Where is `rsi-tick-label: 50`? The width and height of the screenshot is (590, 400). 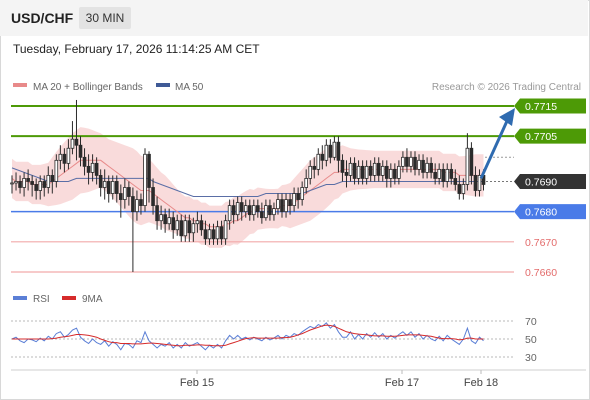
rsi-tick-label: 50 is located at coordinates (531, 340).